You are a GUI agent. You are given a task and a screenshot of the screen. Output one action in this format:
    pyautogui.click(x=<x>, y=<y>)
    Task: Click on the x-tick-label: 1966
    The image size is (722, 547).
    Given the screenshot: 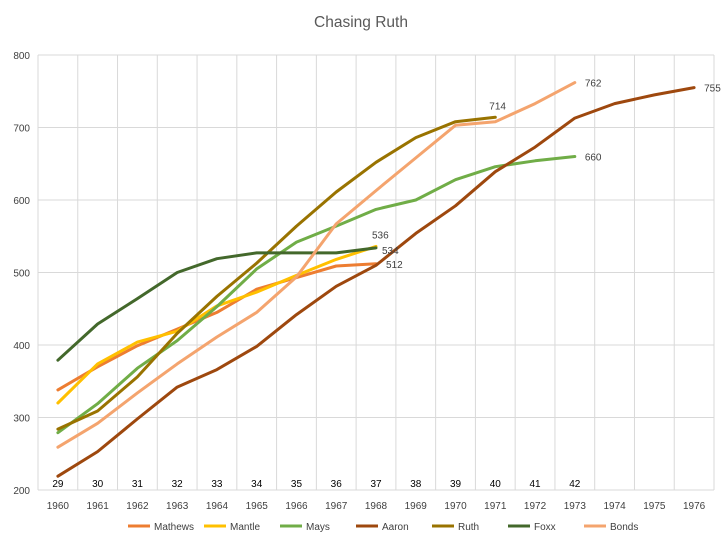 What is the action you would take?
    pyautogui.click(x=296, y=506)
    